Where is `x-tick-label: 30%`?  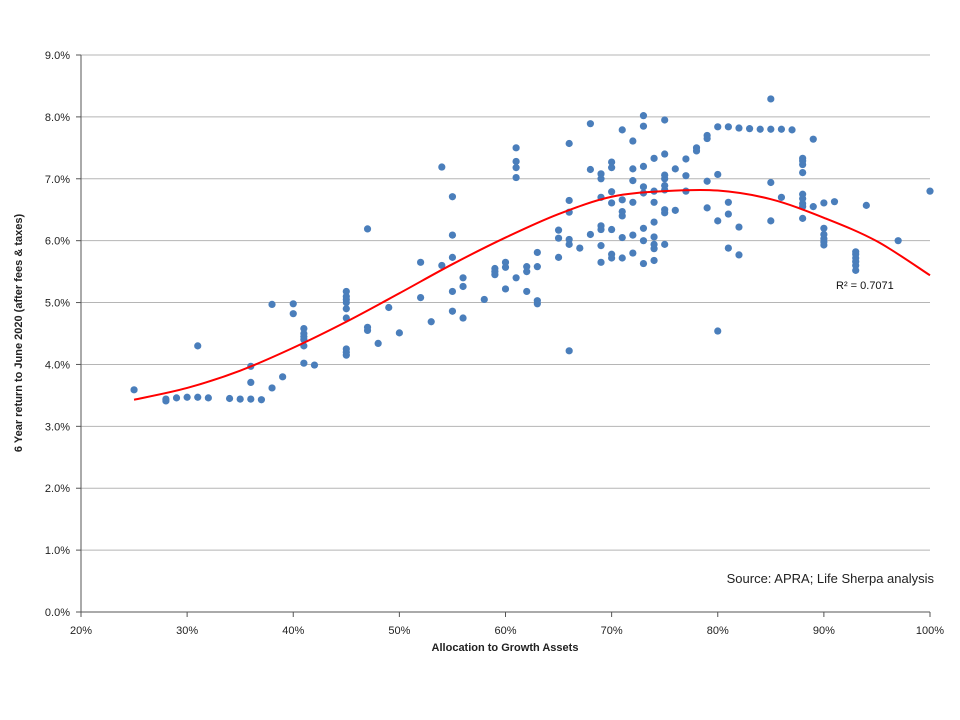 x-tick-label: 30% is located at coordinates (187, 631).